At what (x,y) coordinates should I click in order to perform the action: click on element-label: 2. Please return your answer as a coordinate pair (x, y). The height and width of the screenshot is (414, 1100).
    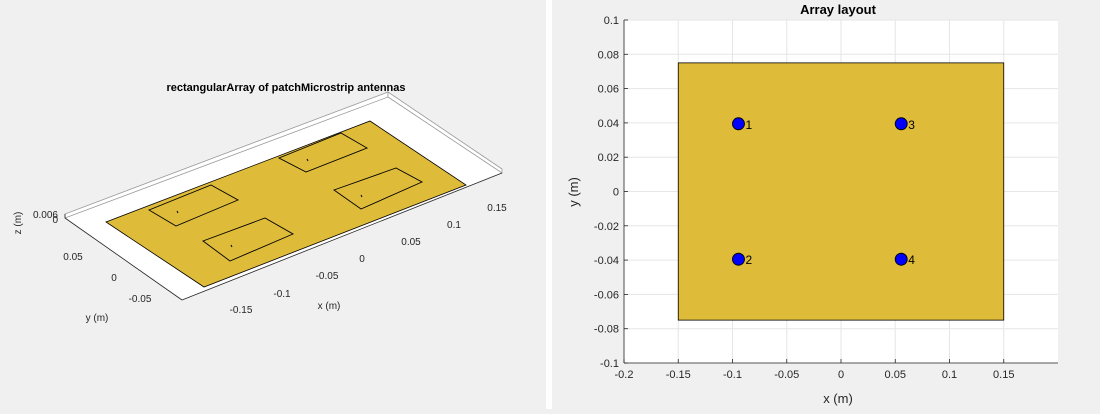
    Looking at the image, I should click on (748, 260).